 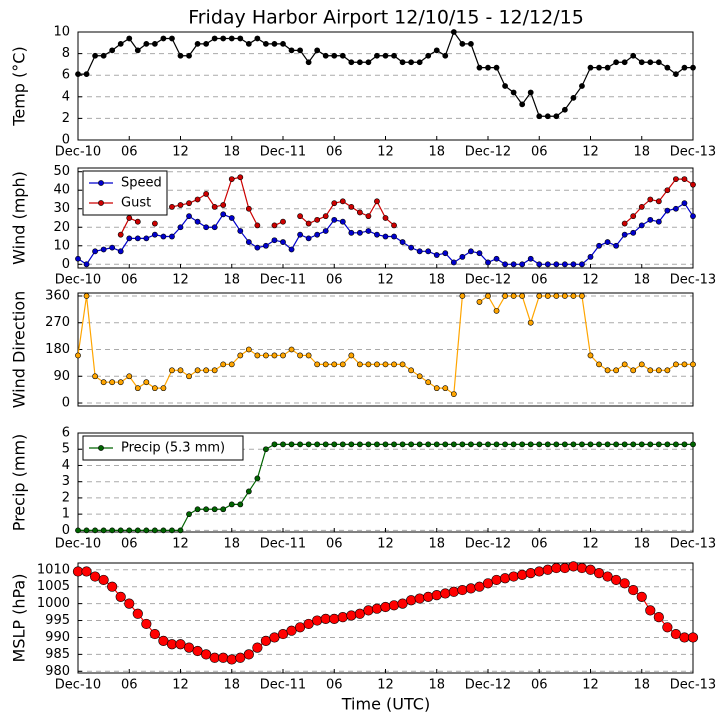 What do you see at coordinates (57, 620) in the screenshot?
I see `y-tick-label: 995` at bounding box center [57, 620].